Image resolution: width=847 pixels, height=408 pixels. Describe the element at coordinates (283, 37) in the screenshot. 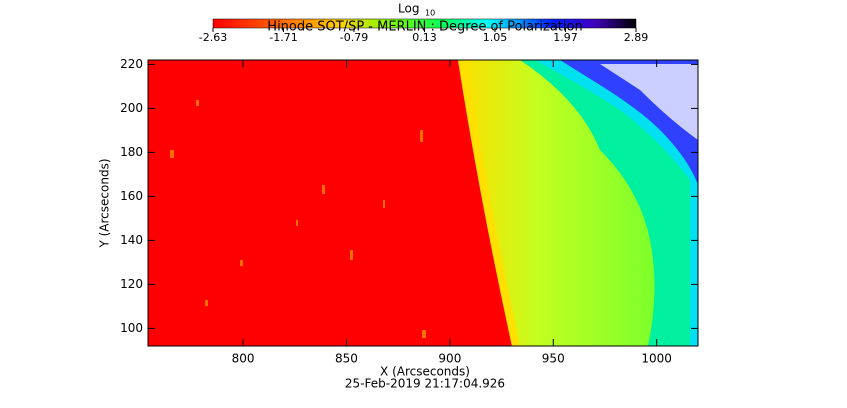

I see `colorbar-tick-label: -1.71` at that location.